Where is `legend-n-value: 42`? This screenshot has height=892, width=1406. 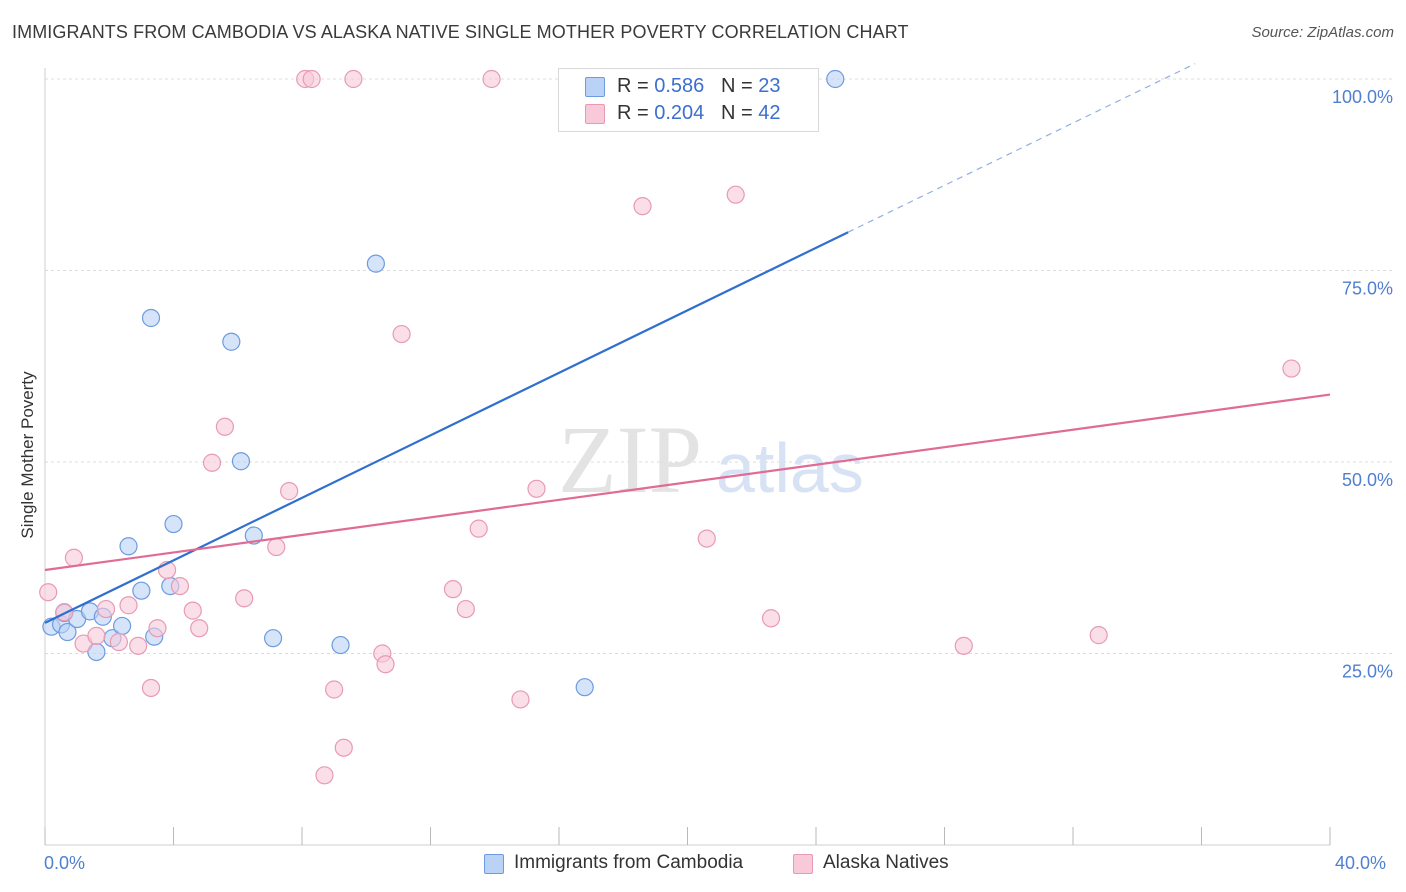 legend-n-value: 42 is located at coordinates (769, 113).